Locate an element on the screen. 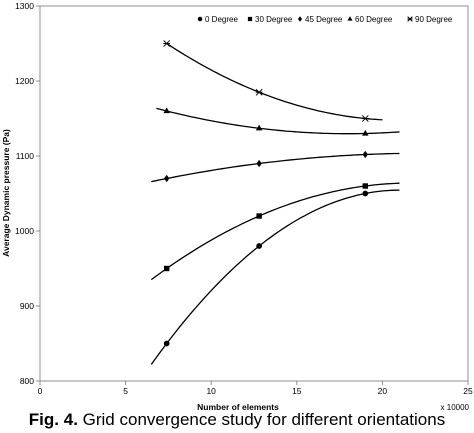 The width and height of the screenshot is (474, 433). y-tick-label: 800 is located at coordinates (27, 381).